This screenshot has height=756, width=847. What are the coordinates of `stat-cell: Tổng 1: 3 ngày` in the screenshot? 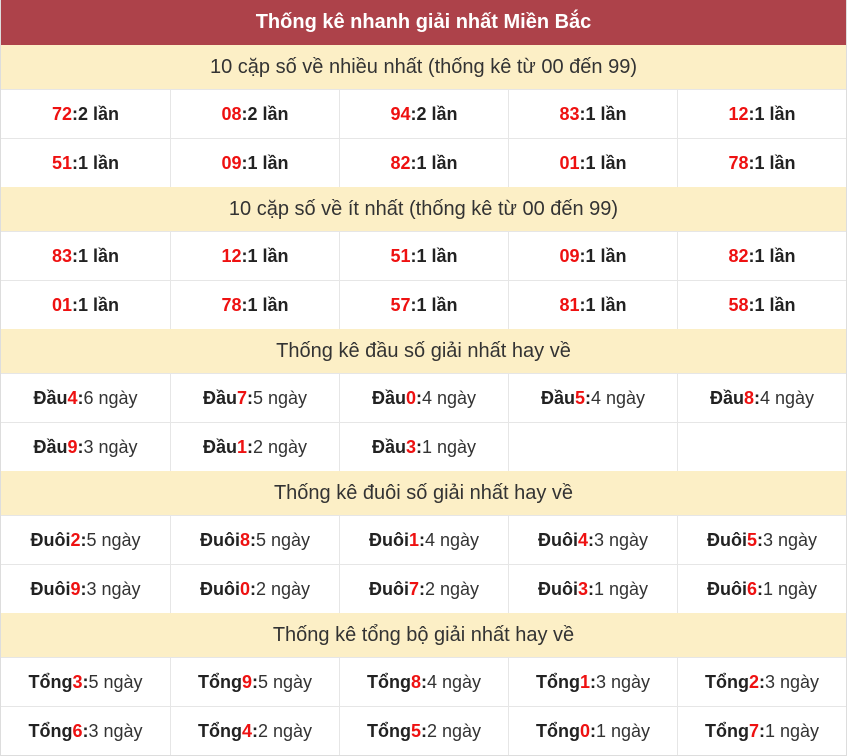 It's located at (592, 682).